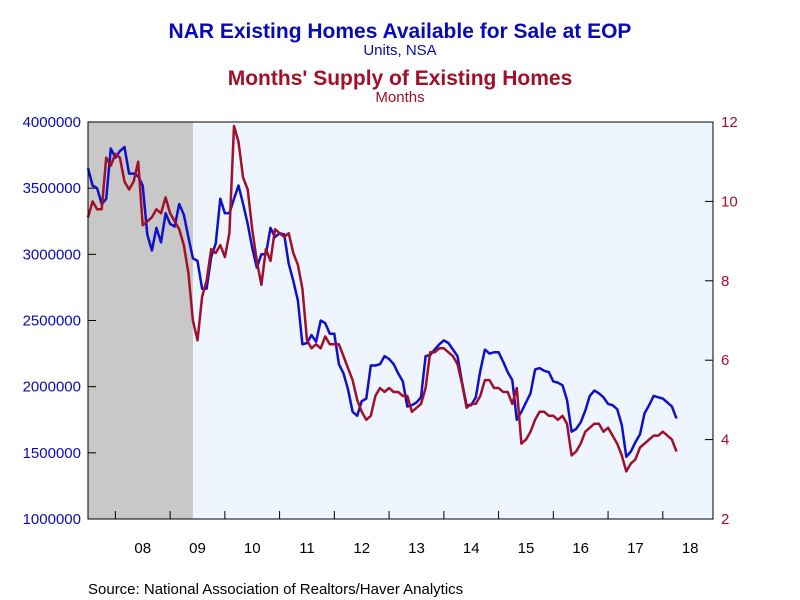 The width and height of the screenshot is (800, 600). Describe the element at coordinates (361, 548) in the screenshot. I see `x-tick-label: 12` at that location.